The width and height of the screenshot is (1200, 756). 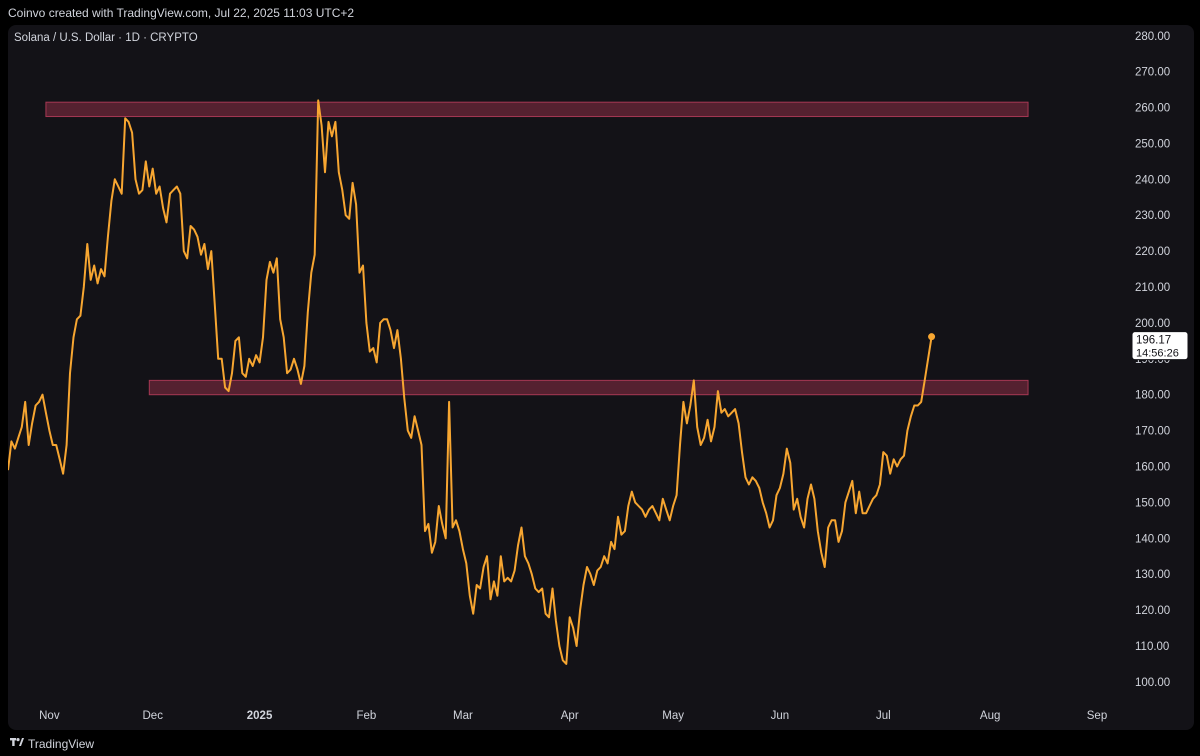 What do you see at coordinates (1097, 716) in the screenshot?
I see `x-tick-label: Sep` at bounding box center [1097, 716].